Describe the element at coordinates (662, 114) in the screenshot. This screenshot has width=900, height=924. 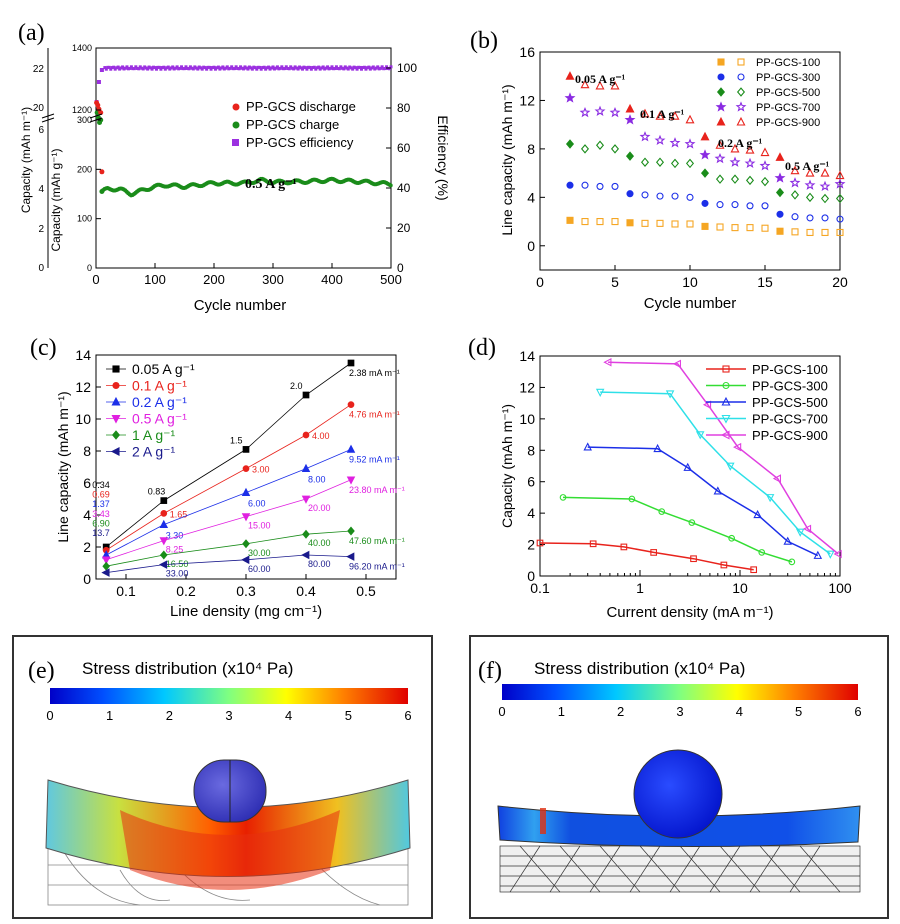
I see `panel-b-annotation: 0.1 A g⁻¹` at that location.